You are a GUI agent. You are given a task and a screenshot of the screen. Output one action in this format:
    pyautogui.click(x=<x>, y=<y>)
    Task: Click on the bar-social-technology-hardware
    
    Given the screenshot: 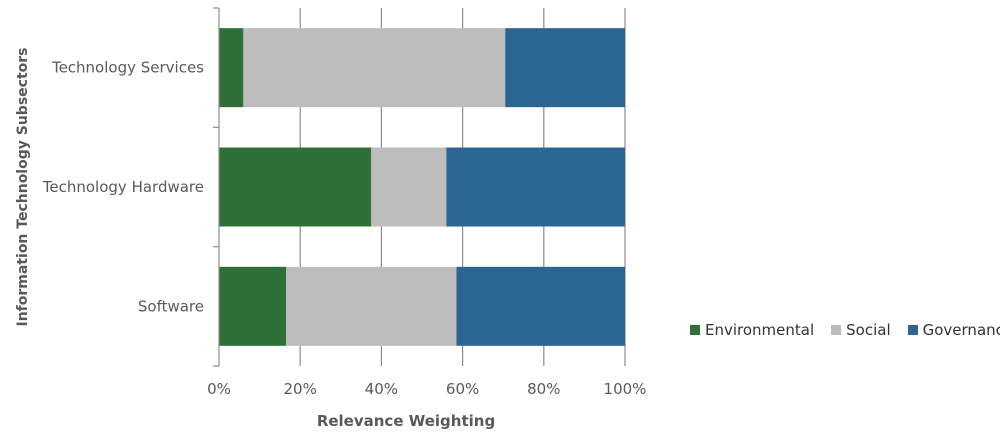 What is the action you would take?
    pyautogui.click(x=409, y=187)
    